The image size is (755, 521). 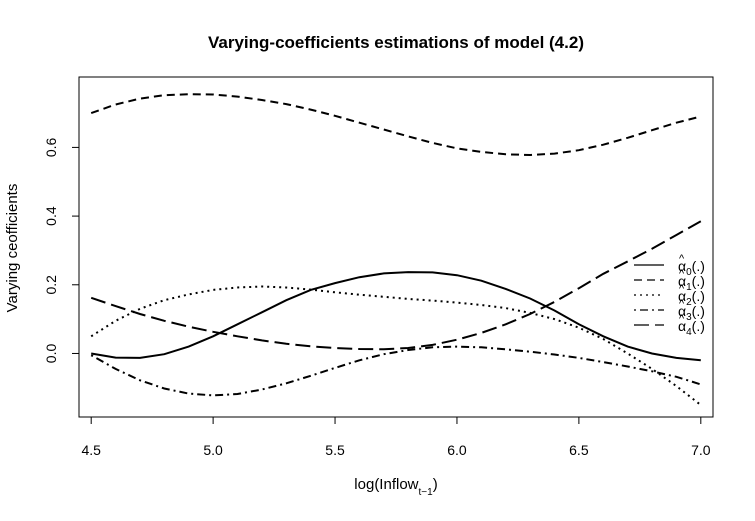 I want to click on legend-label-alpha-4: ^α4(.), so click(x=691, y=325).